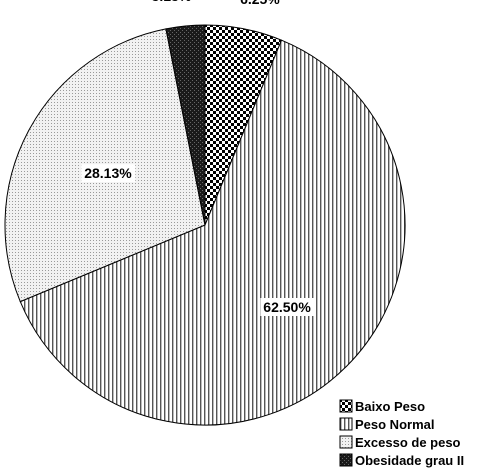  Describe the element at coordinates (390, 406) in the screenshot. I see `legend-label-baixo-peso: Baixo Peso` at that location.